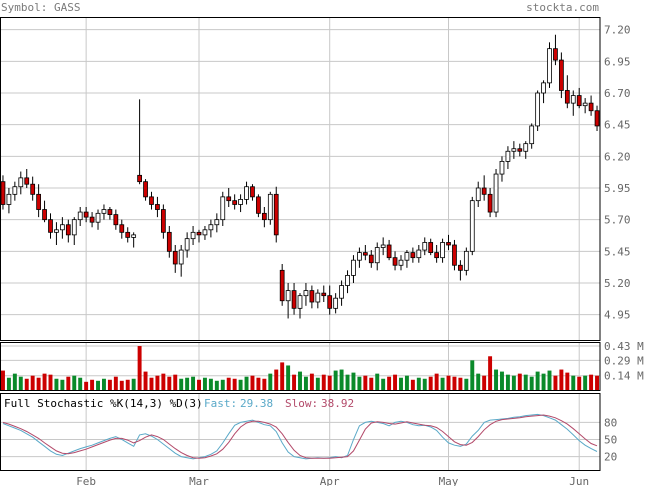 This screenshot has height=486, width=655. I want to click on volume-tick-label: 0.43 M, so click(624, 346).